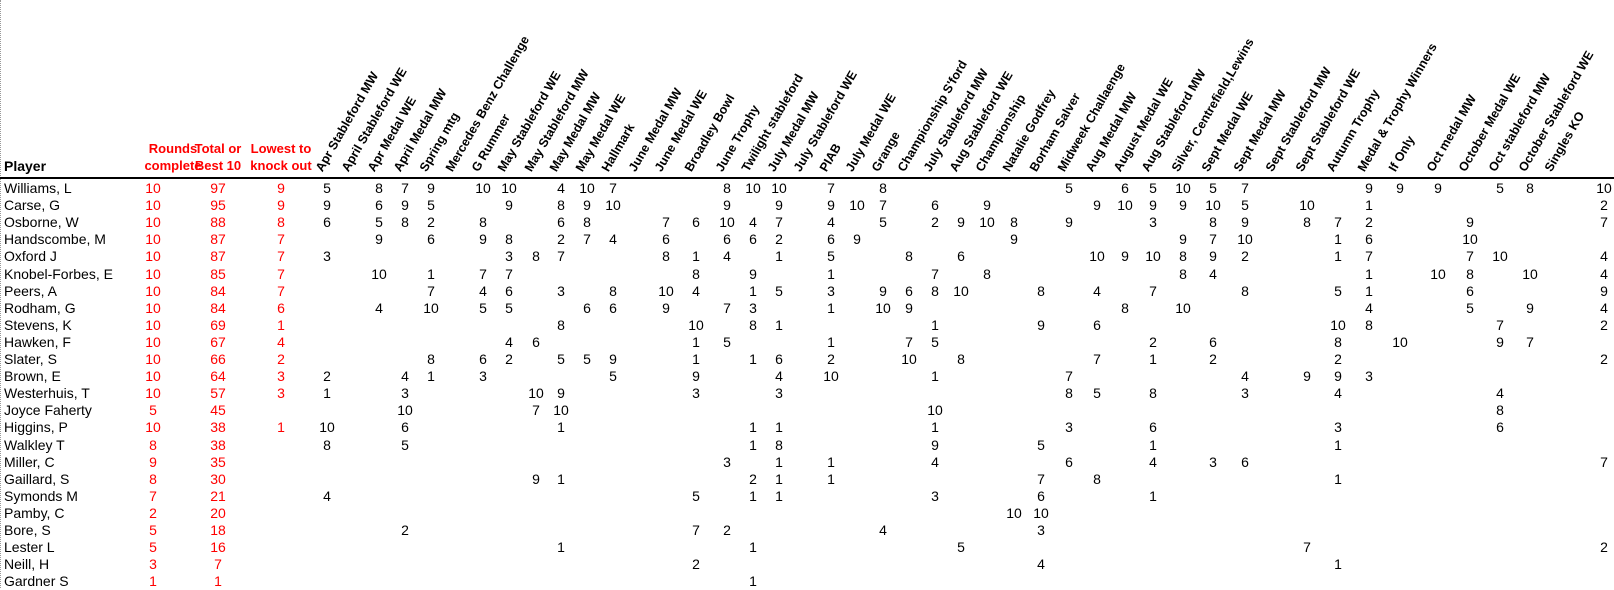 This screenshot has width=1614, height=590. What do you see at coordinates (55, 239) in the screenshot?
I see `player-name: Handscombe, M` at bounding box center [55, 239].